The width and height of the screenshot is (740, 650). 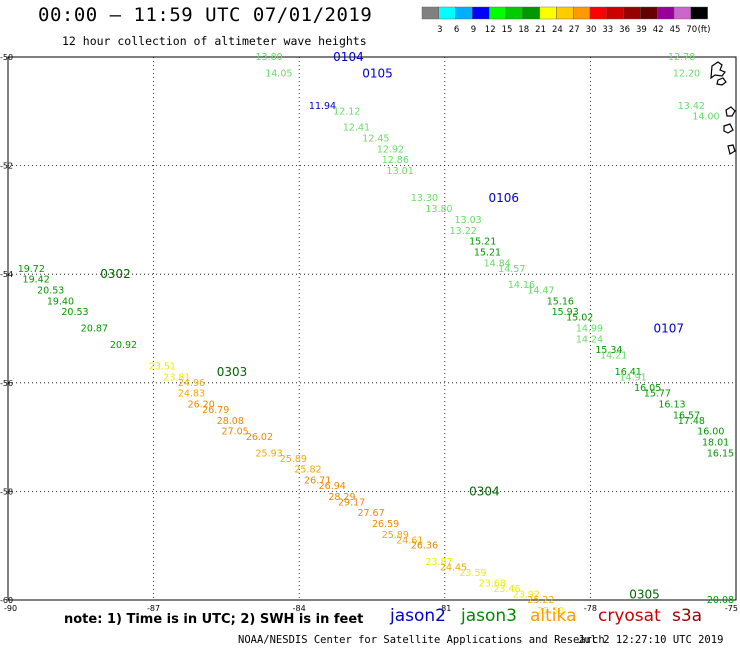 What do you see at coordinates (395, 160) in the screenshot?
I see `swh-value-label: 12.86` at bounding box center [395, 160].